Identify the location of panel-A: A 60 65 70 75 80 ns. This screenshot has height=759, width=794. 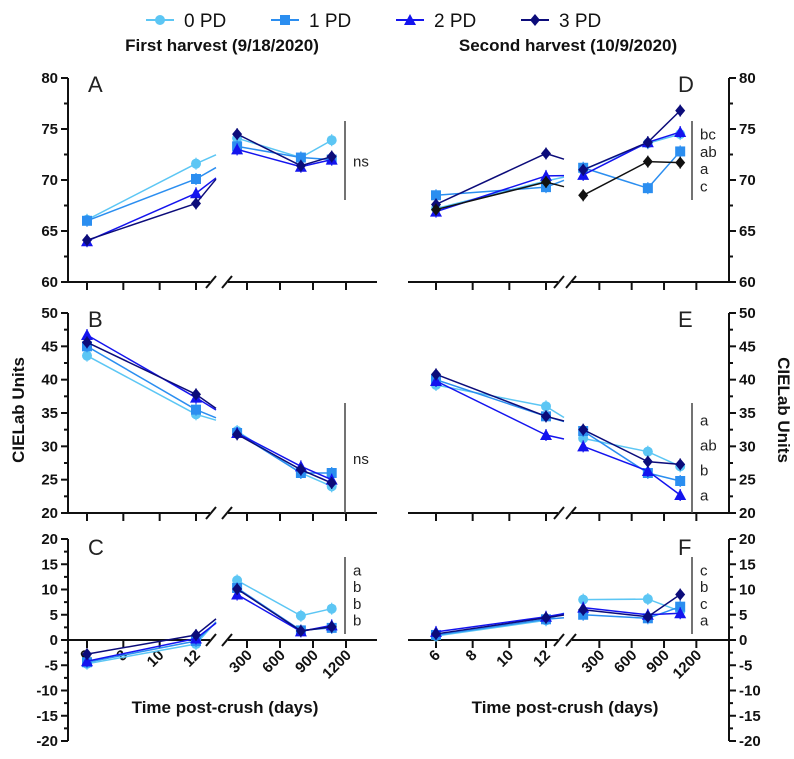
(209, 180).